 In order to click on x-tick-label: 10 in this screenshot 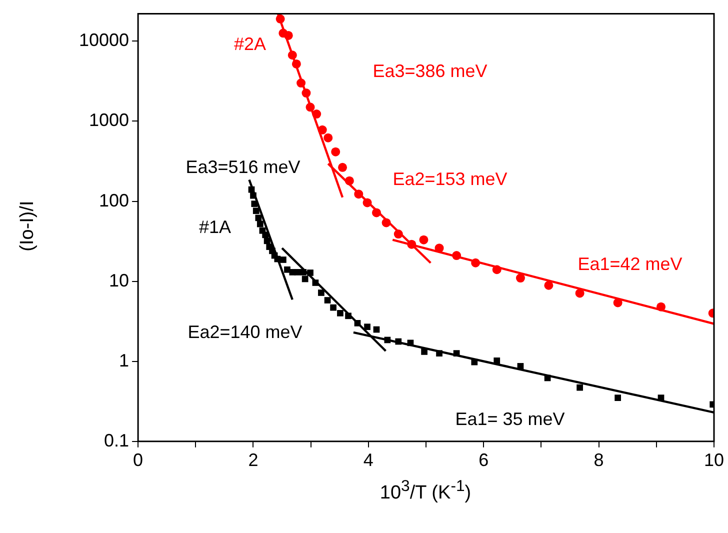, I will do `click(714, 460)`.